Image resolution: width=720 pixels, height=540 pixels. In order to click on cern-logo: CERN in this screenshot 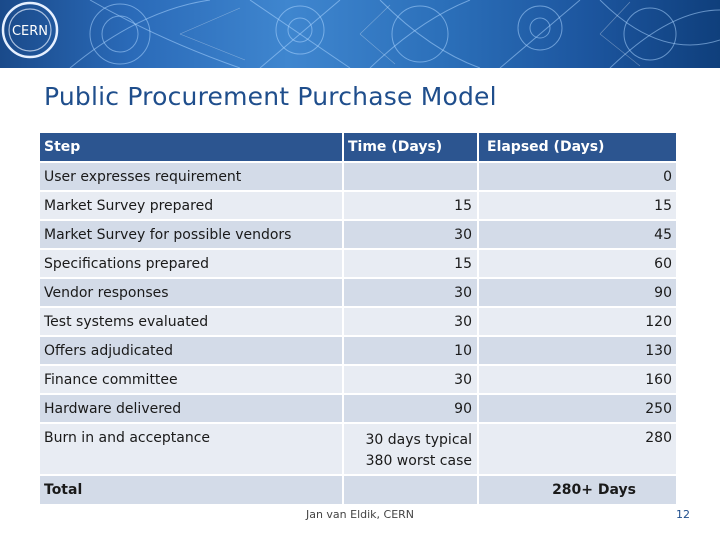, I will do `click(30, 30)`.